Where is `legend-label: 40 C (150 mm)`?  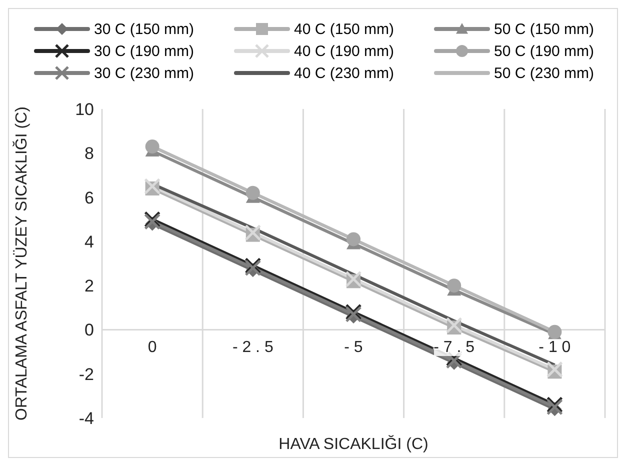 legend-label: 40 C (150 mm) is located at coordinates (344, 29).